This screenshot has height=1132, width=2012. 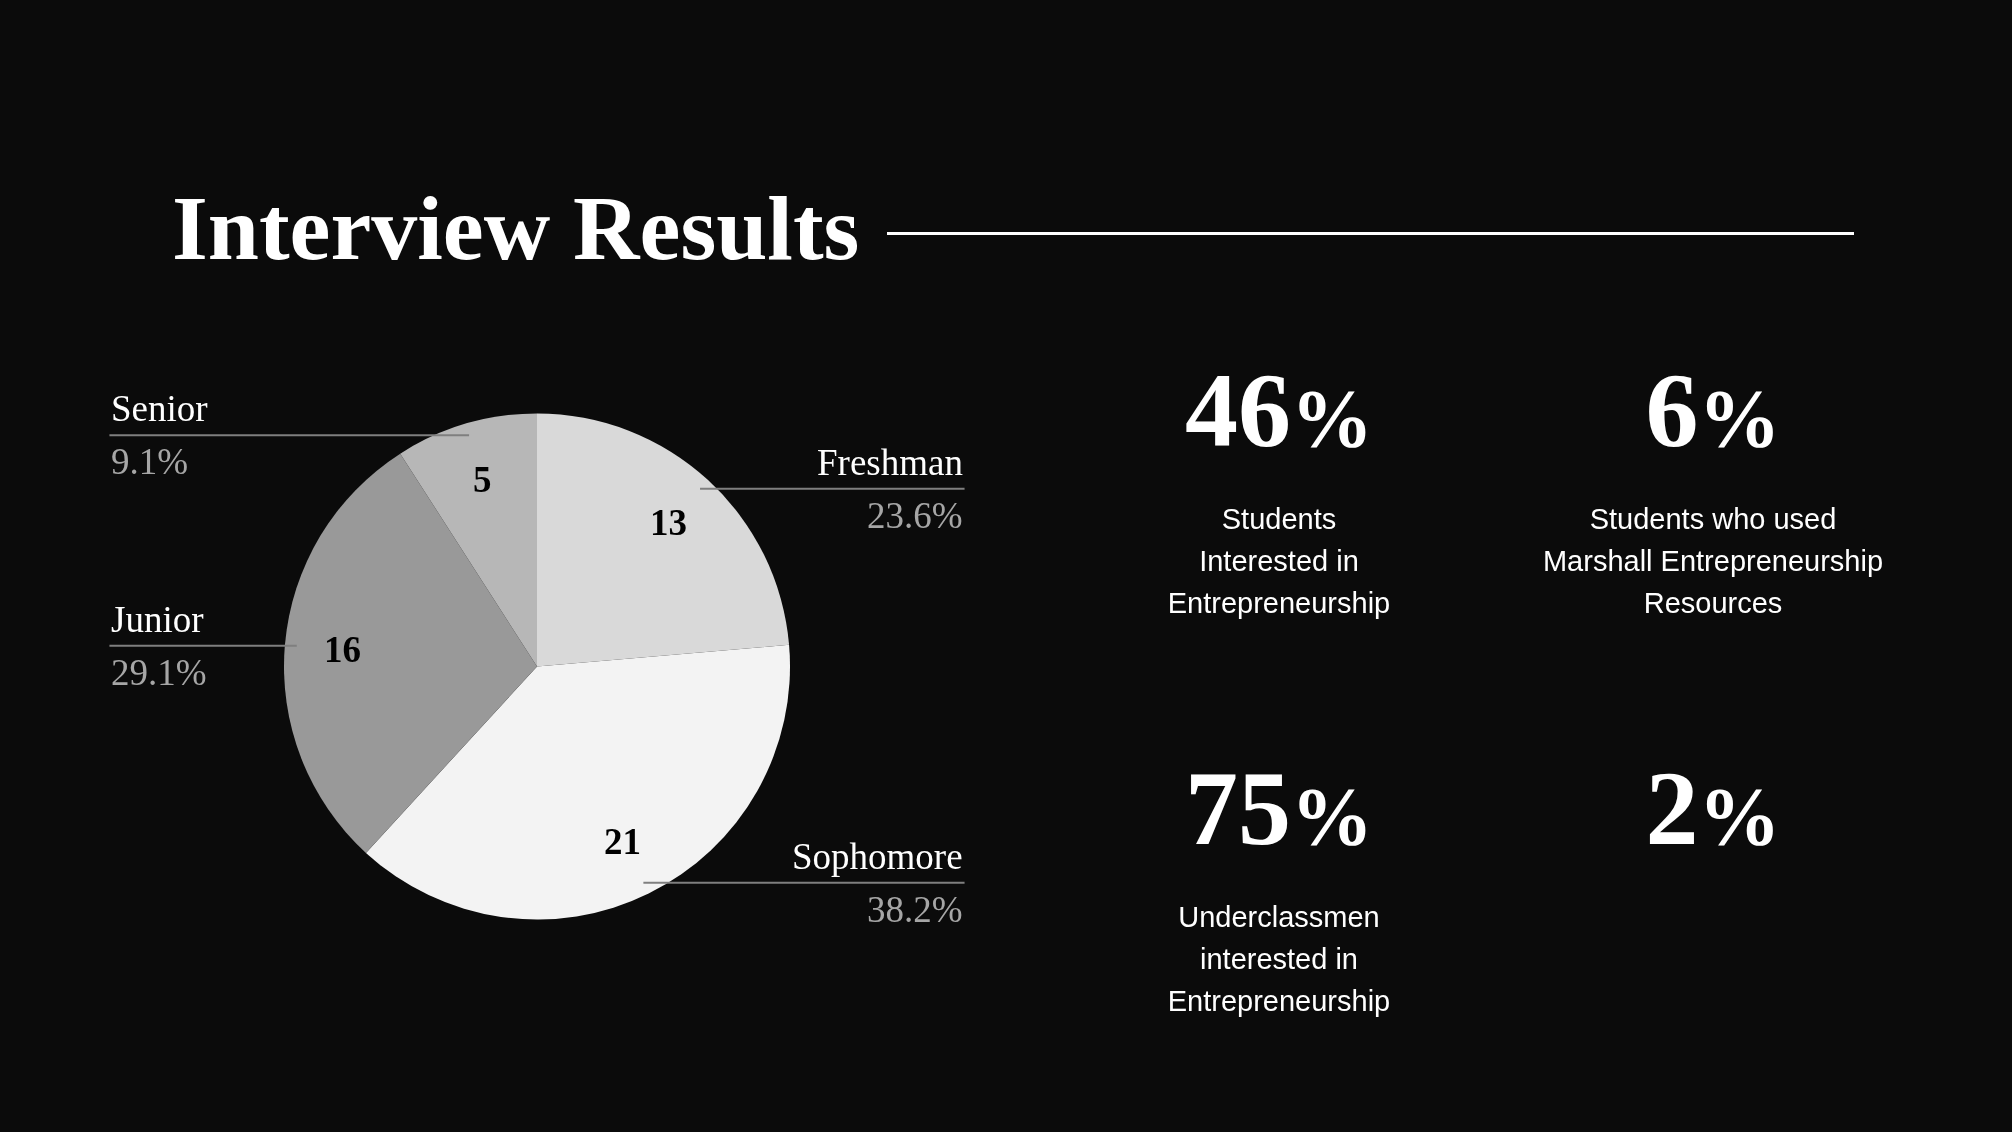 What do you see at coordinates (1279, 561) in the screenshot?
I see `text: Students Interested in Entrepreneurship` at bounding box center [1279, 561].